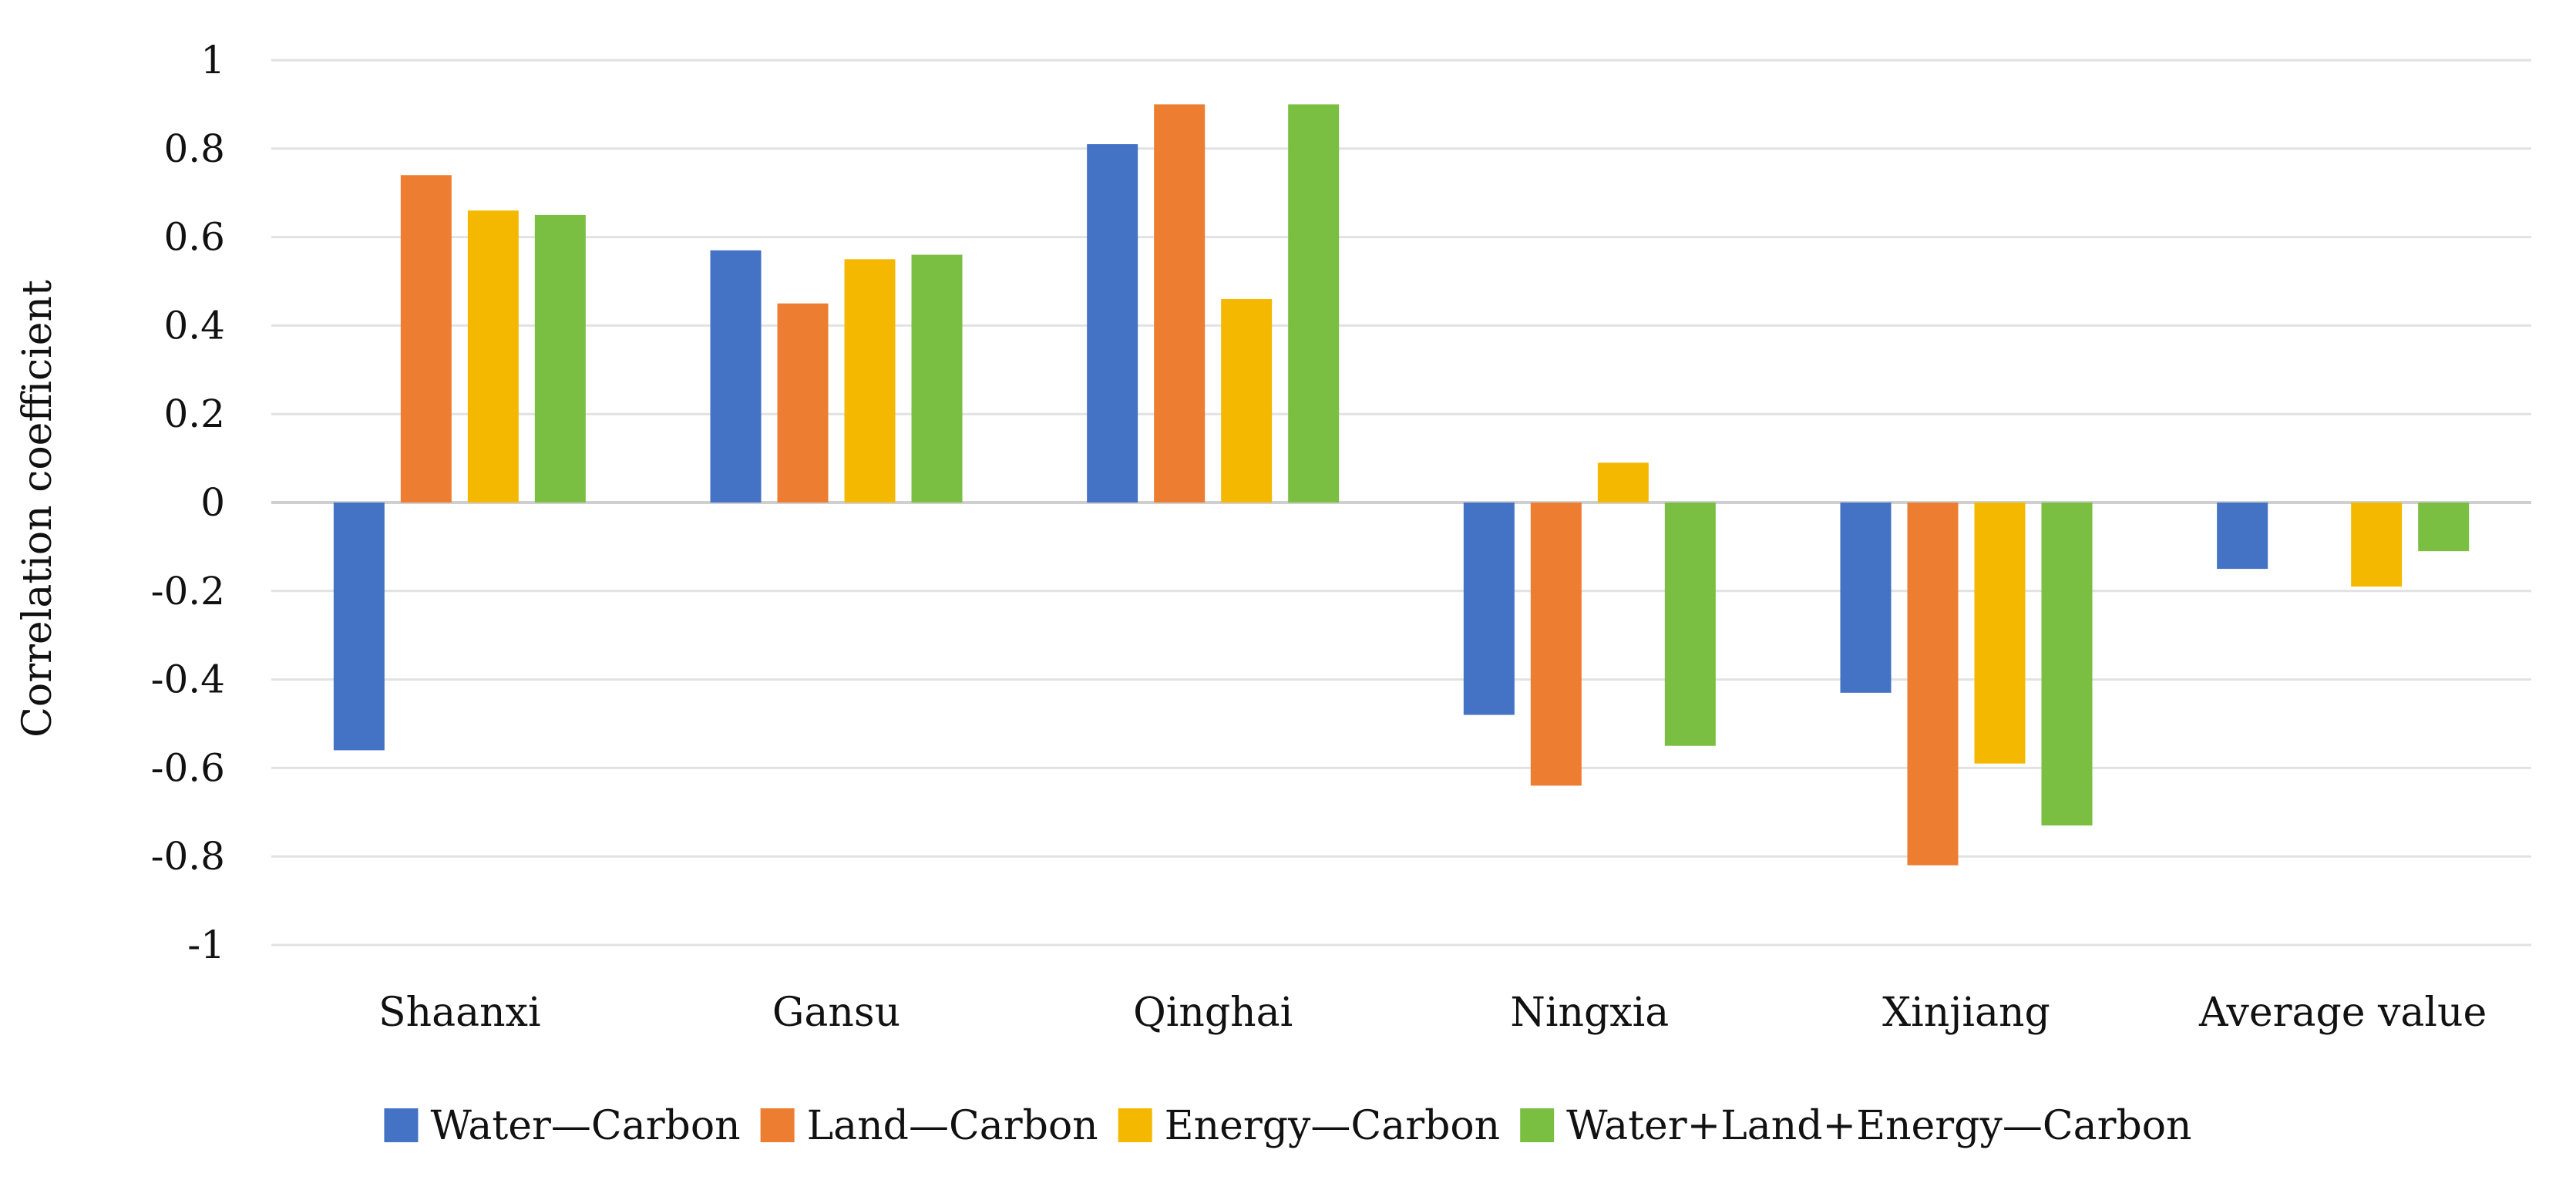  Describe the element at coordinates (1332, 1126) in the screenshot. I see `legend-label: Energy—Carbon` at that location.